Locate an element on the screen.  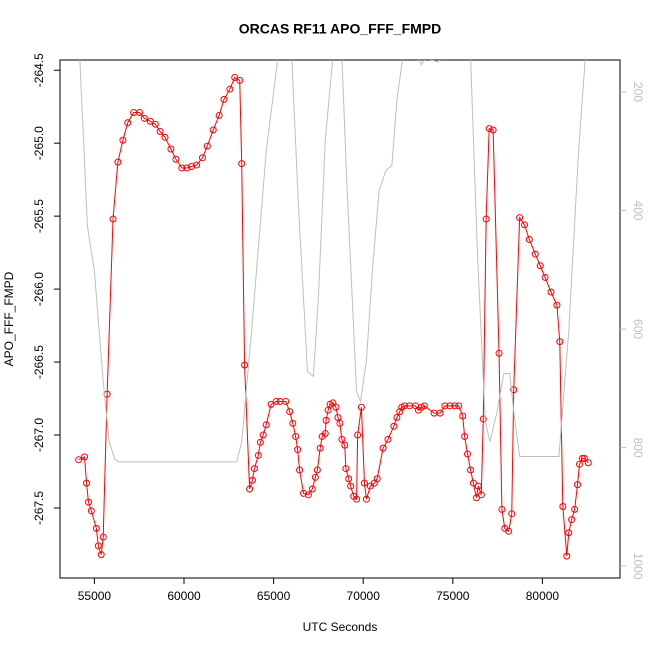
x-tick-label: 60000 is located at coordinates (184, 596).